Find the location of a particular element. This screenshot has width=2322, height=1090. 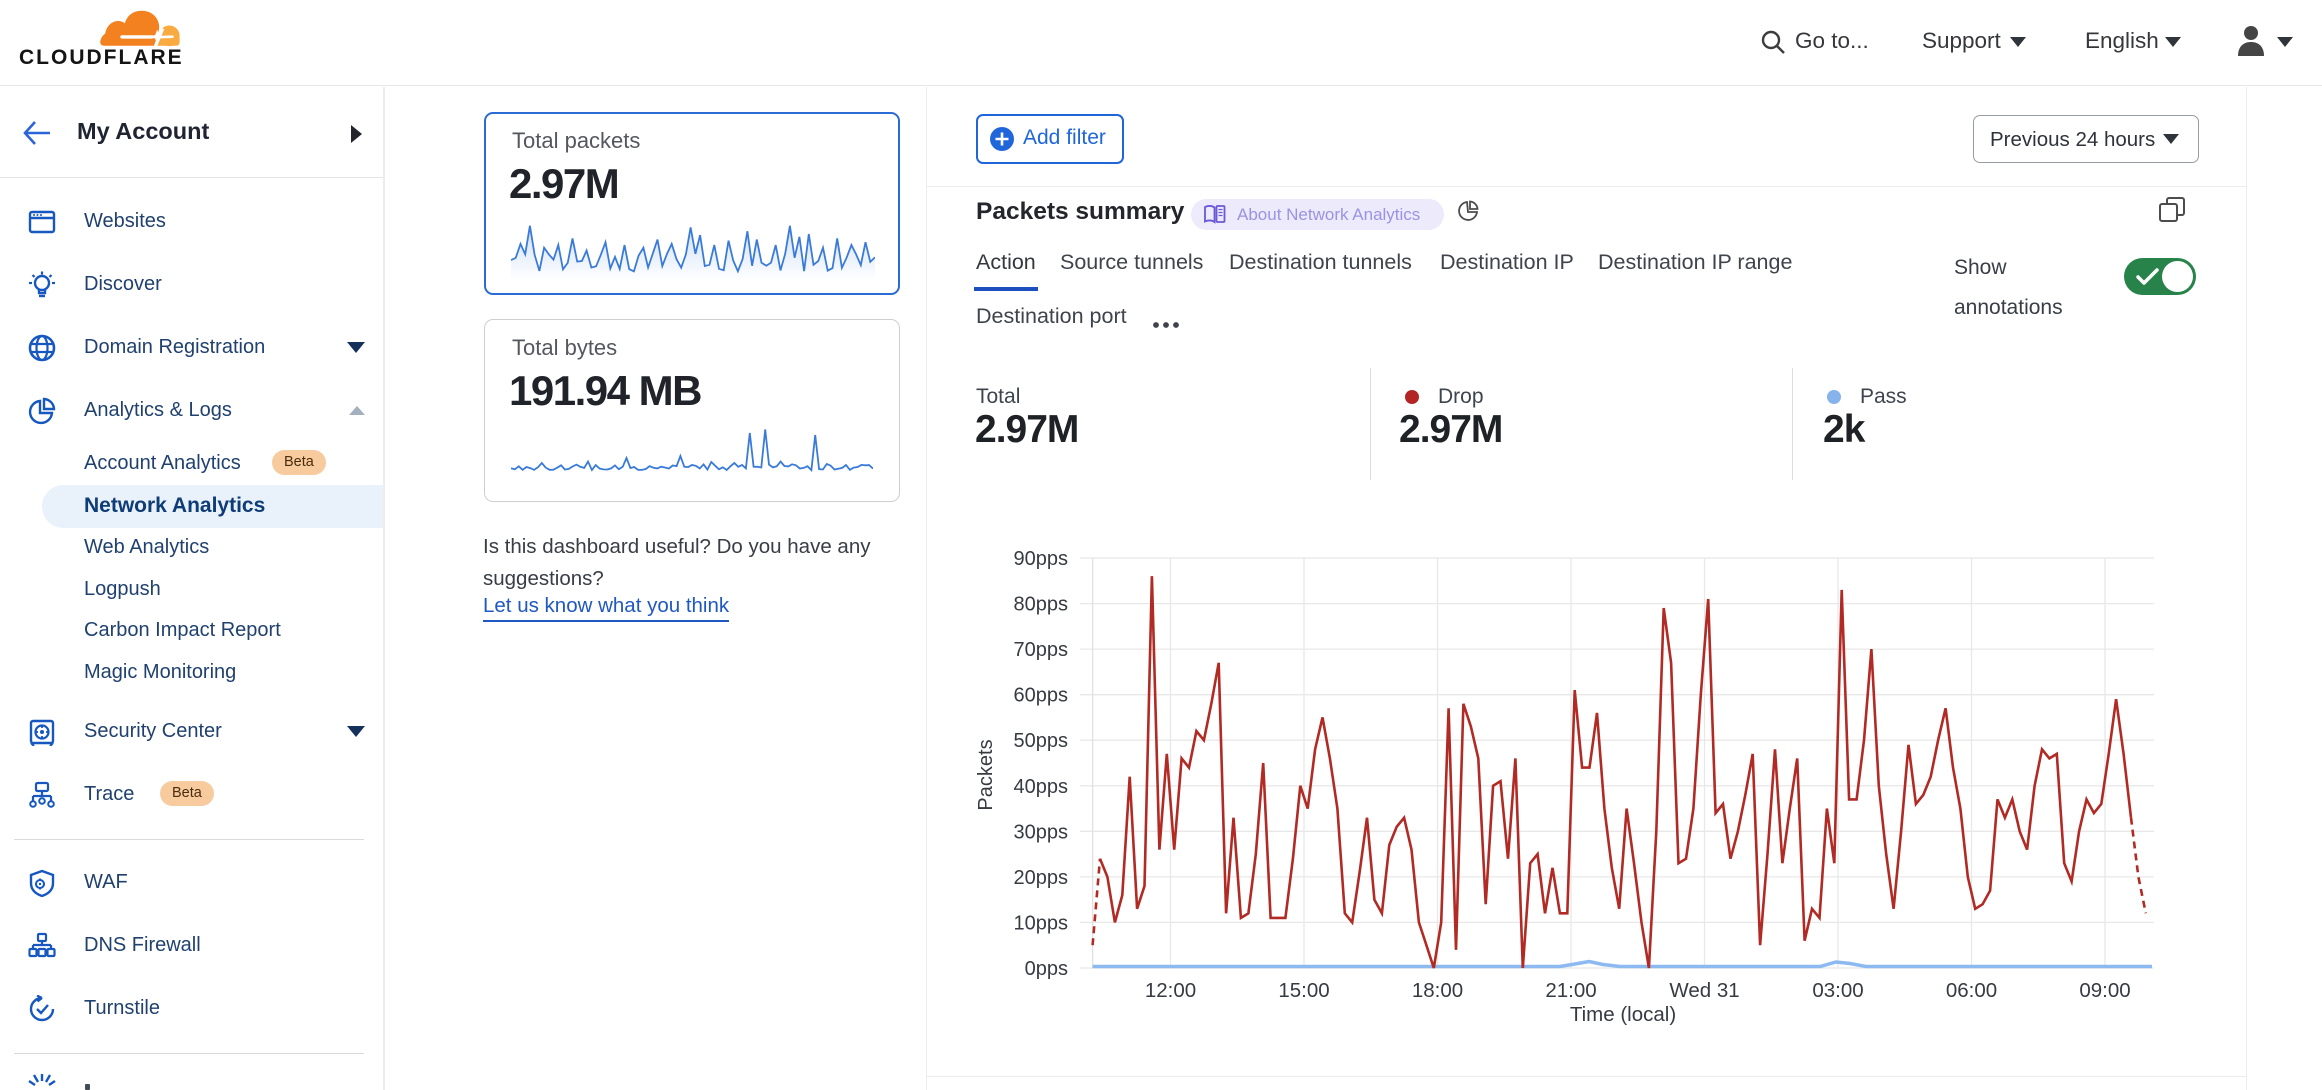

svg-text: 80pps is located at coordinates (1041, 605).